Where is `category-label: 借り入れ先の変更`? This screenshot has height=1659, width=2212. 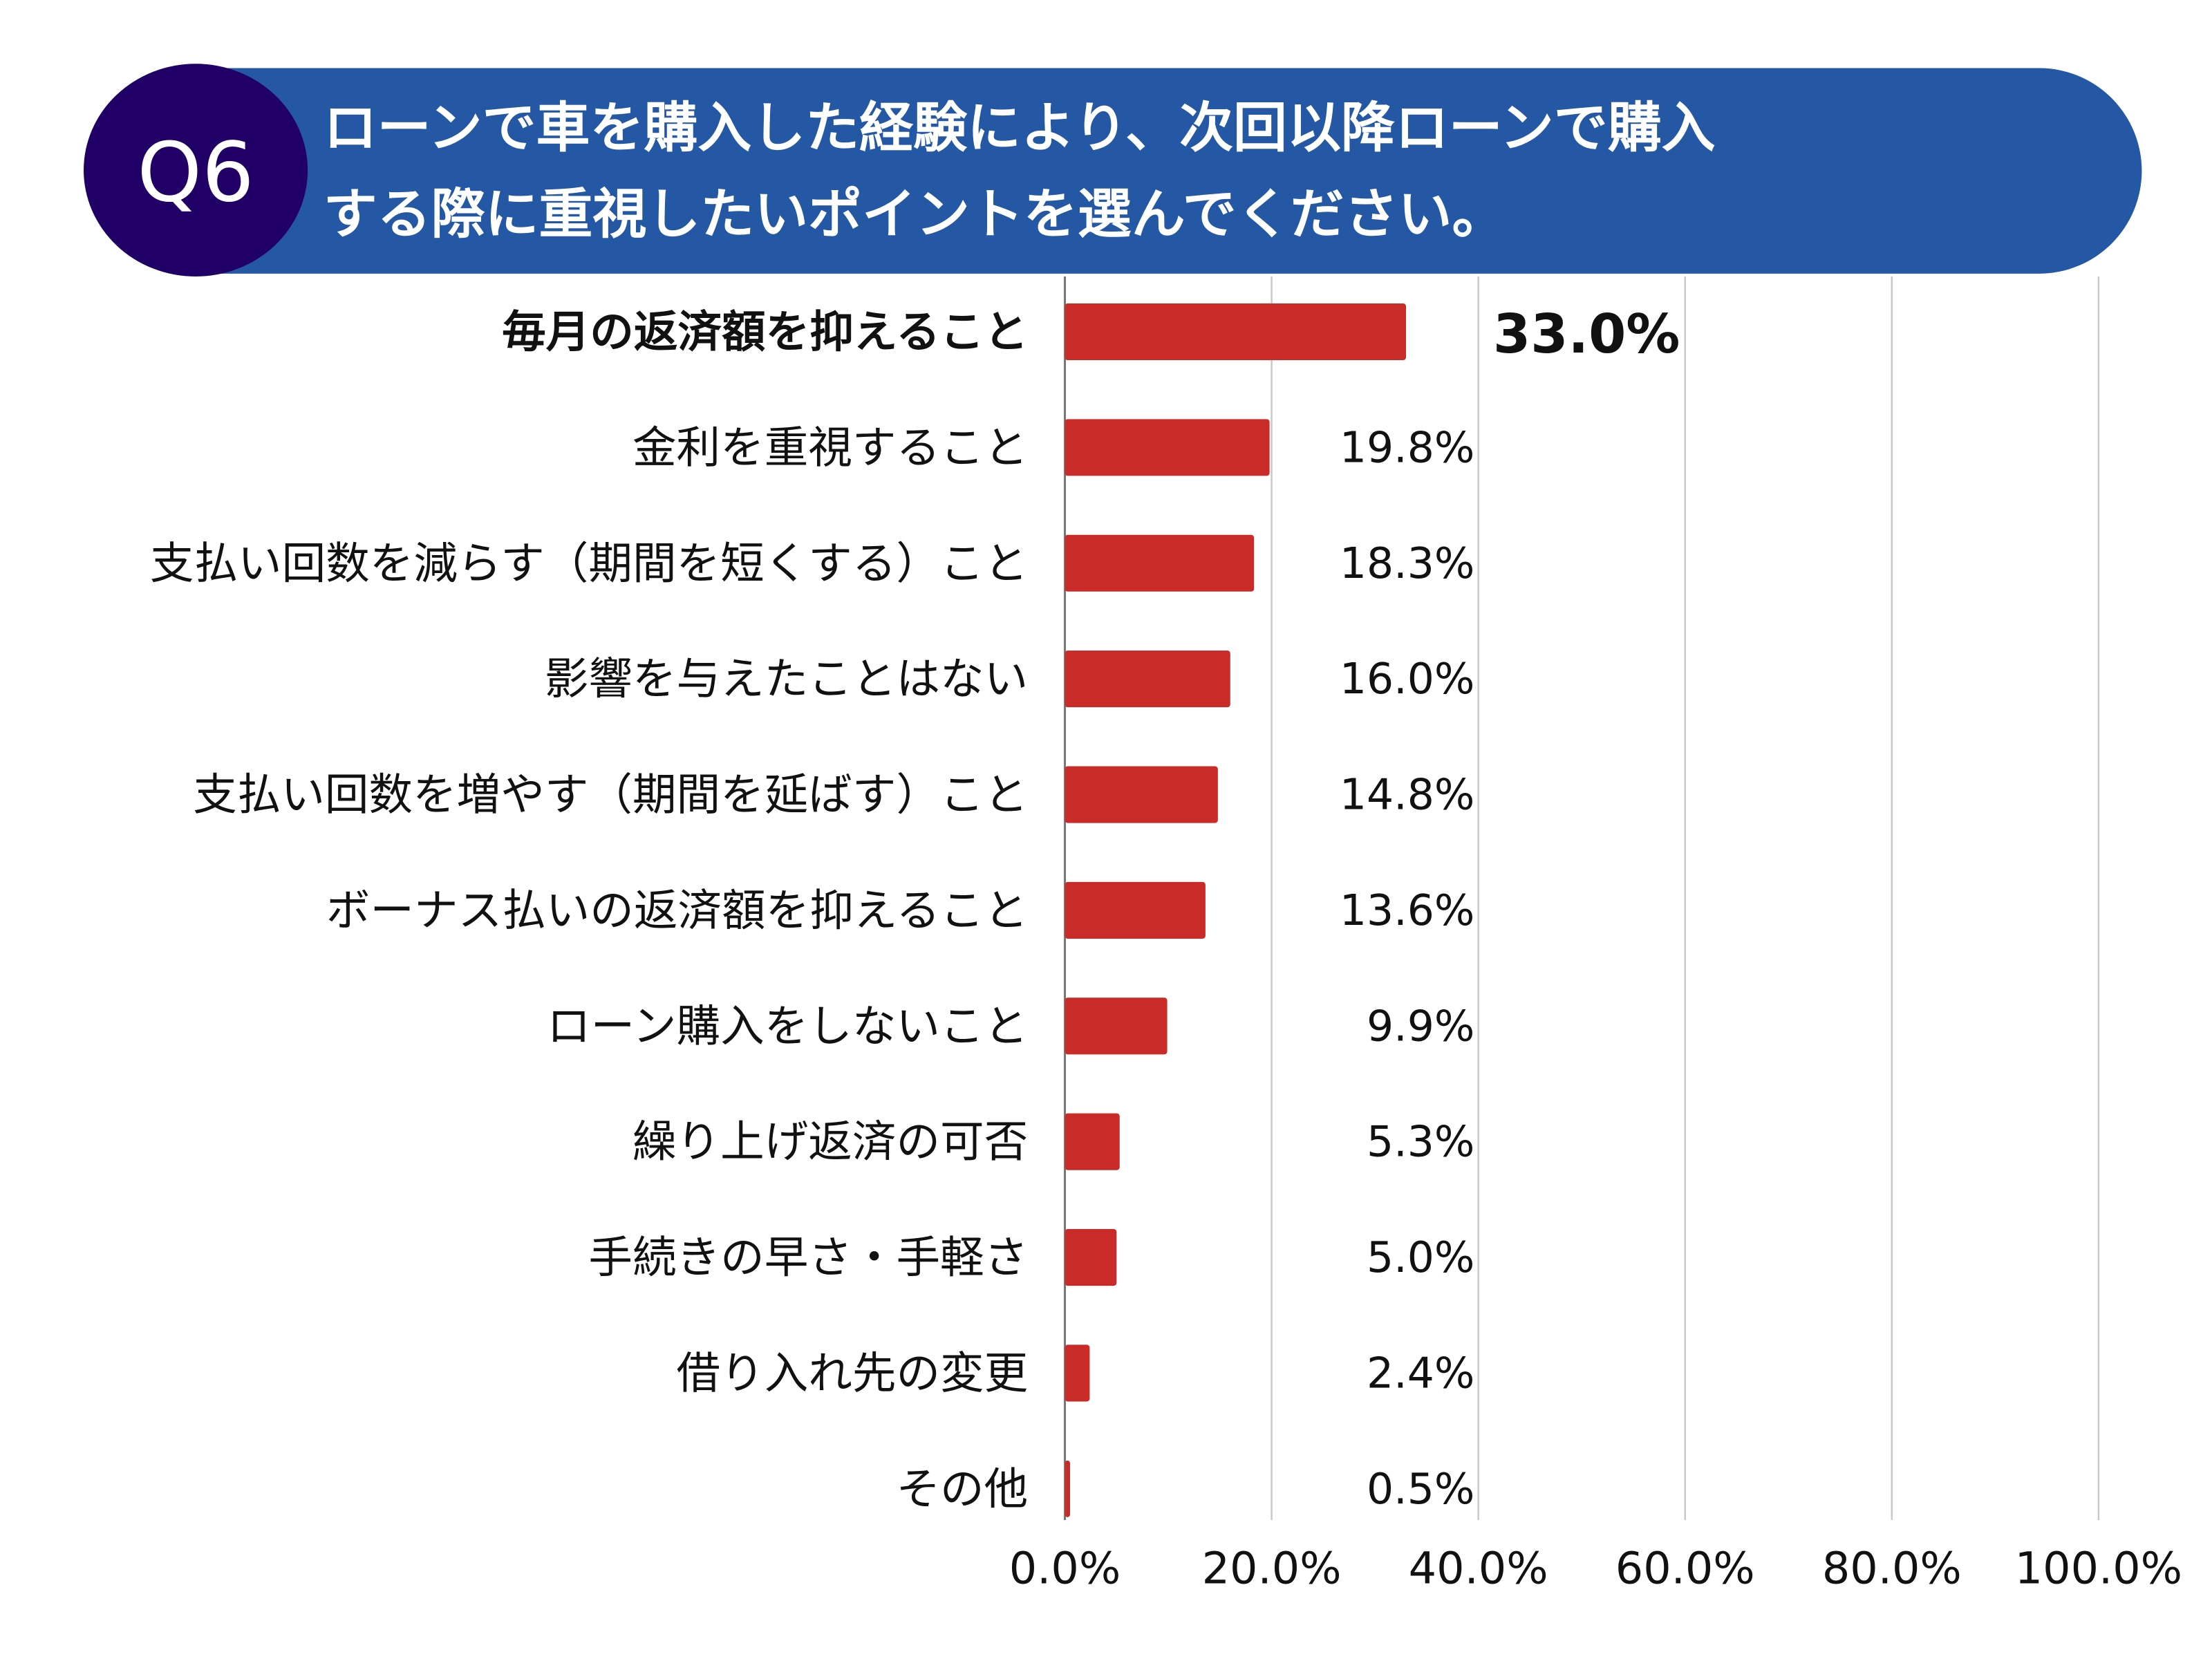
category-label: 借り入れ先の変更 is located at coordinates (853, 1372).